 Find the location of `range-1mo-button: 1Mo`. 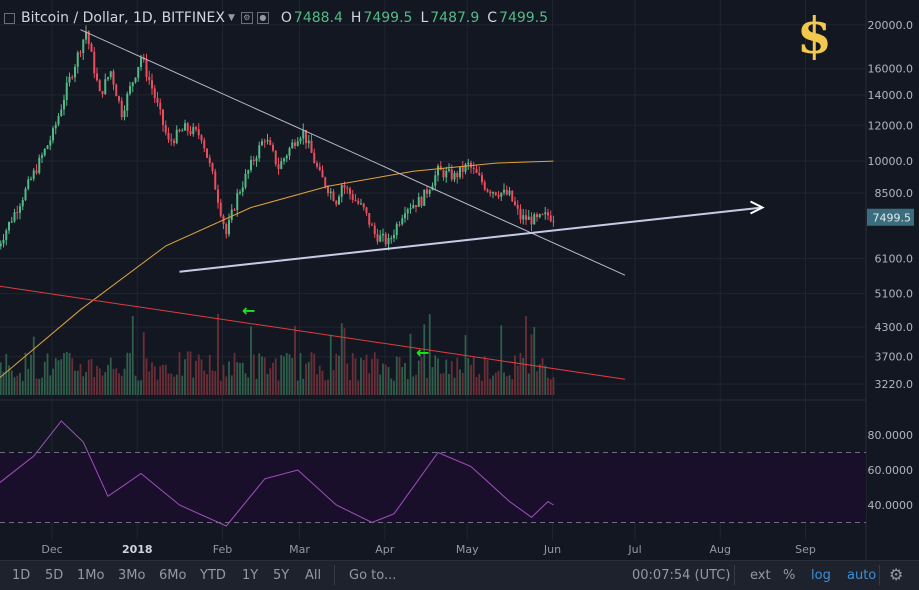

range-1mo-button: 1Mo is located at coordinates (91, 575).